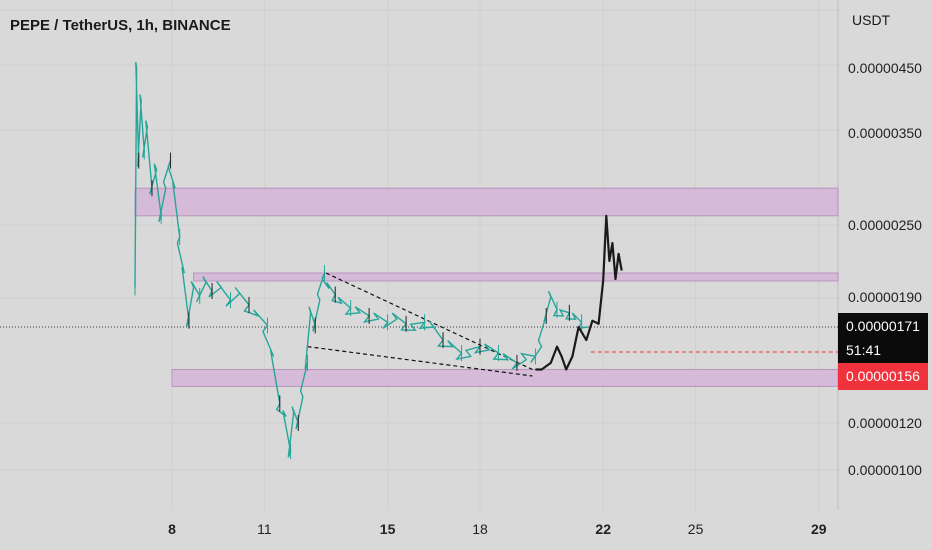 The image size is (932, 550). I want to click on price-unit: USDT, so click(871, 20).